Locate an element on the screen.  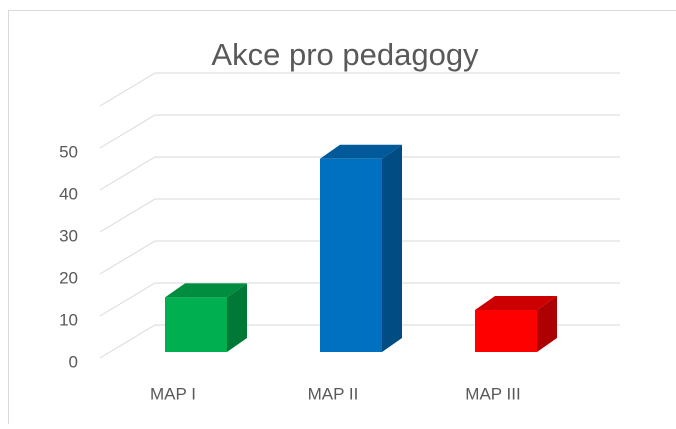
y-tick-label: 50 is located at coordinates (68, 151).